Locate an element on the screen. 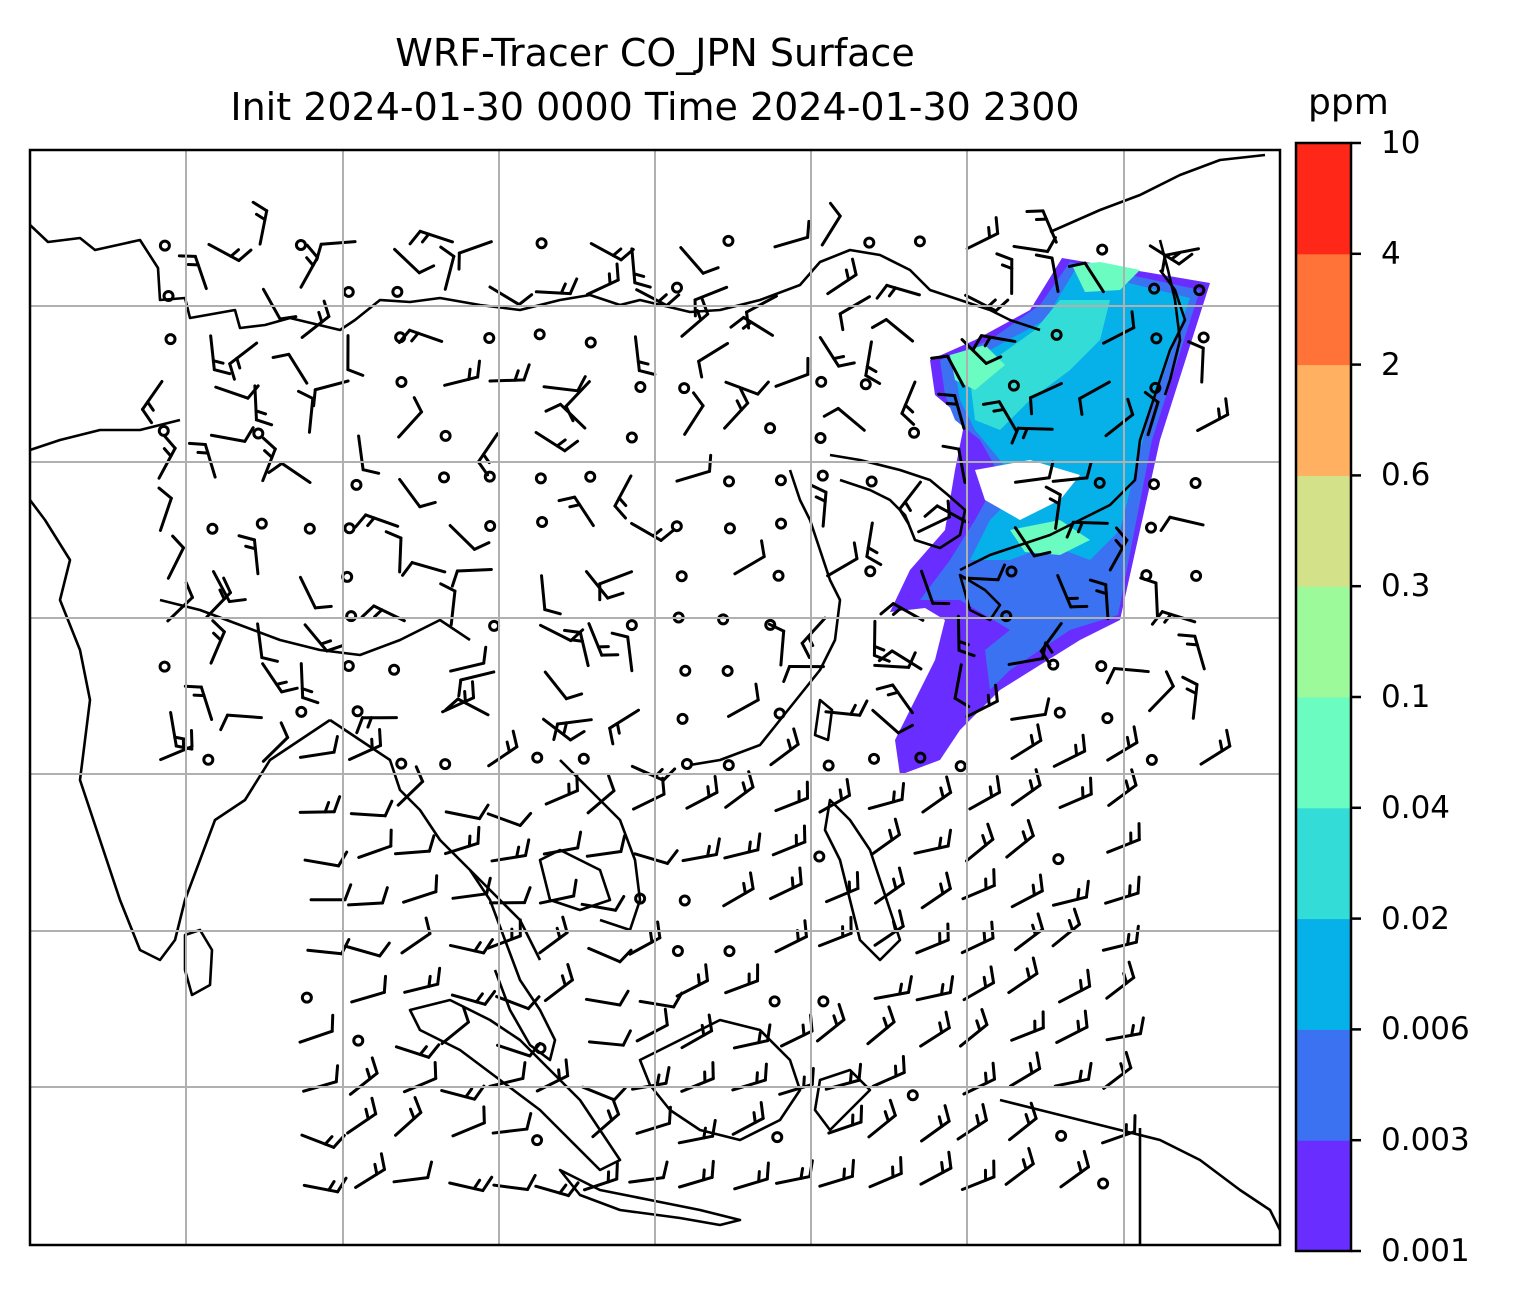 This screenshot has height=1306, width=1528. colorbar-tick-label: 0.02 is located at coordinates (1416, 918).